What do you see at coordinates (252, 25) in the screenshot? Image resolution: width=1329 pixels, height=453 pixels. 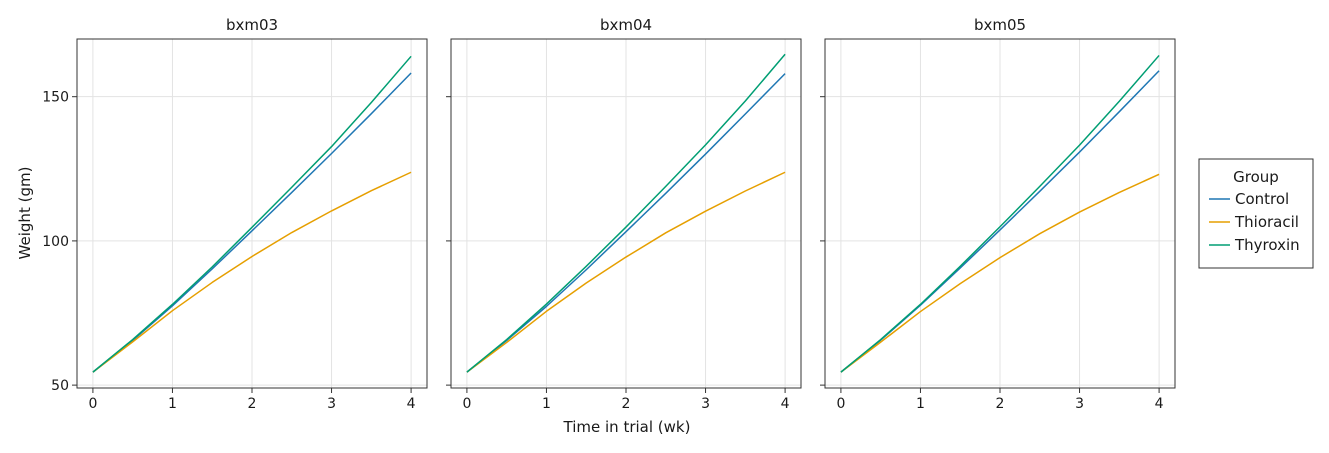 I see `panel-title: bxm03` at bounding box center [252, 25].